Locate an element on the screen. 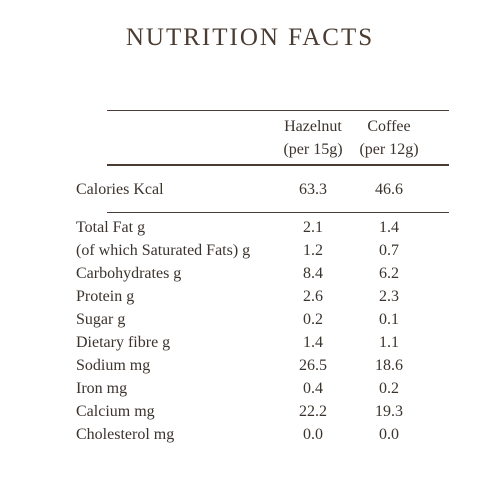  row-label: Cholesterol mg is located at coordinates (125, 434).